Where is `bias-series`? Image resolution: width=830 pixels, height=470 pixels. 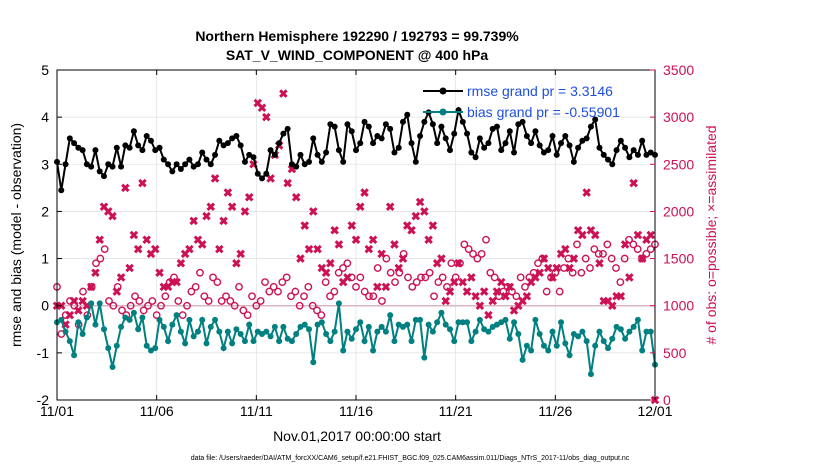
bias-series is located at coordinates (356, 339).